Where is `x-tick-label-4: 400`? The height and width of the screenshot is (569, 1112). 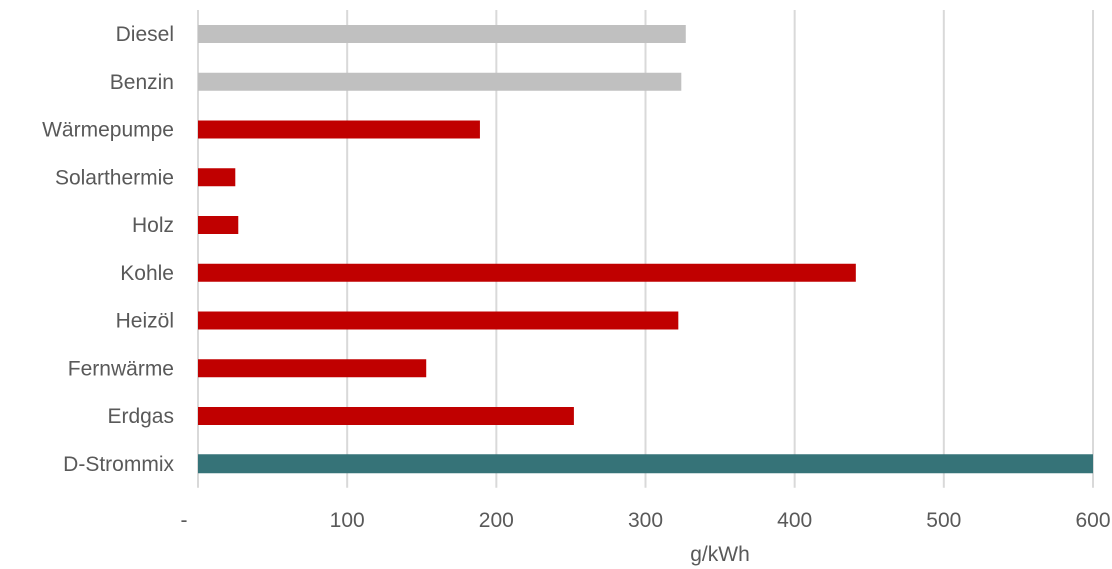 x-tick-label-4: 400 is located at coordinates (794, 520).